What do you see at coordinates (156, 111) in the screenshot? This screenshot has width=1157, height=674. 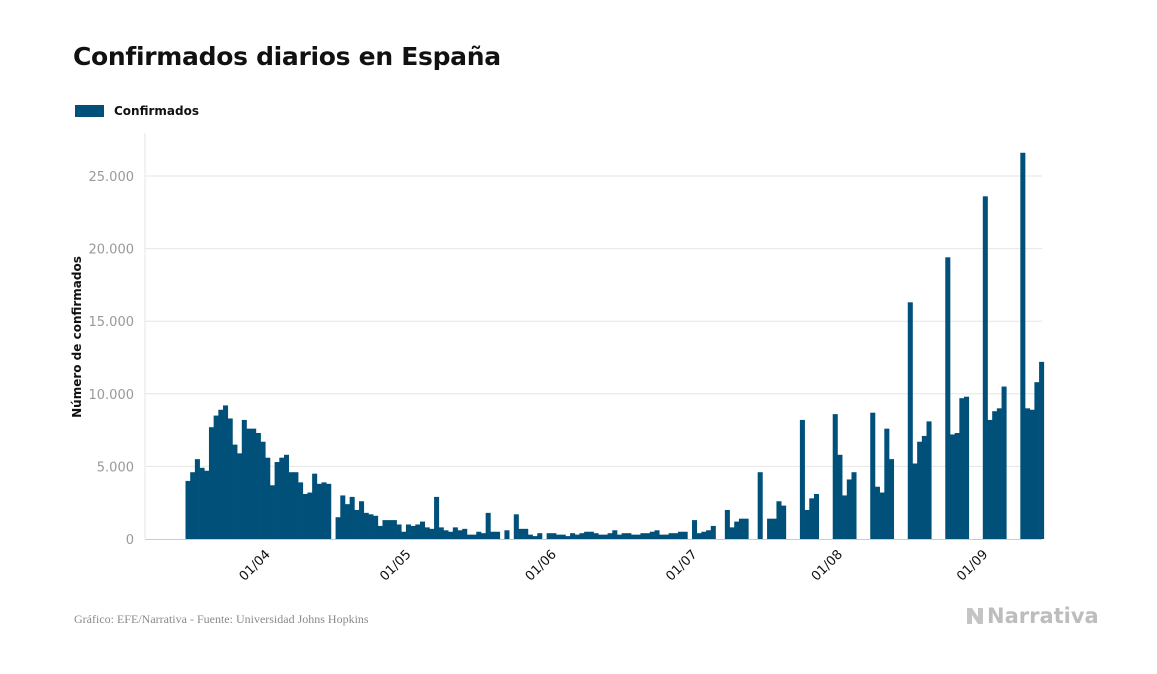 I see `legend-label: Confirmados` at bounding box center [156, 111].